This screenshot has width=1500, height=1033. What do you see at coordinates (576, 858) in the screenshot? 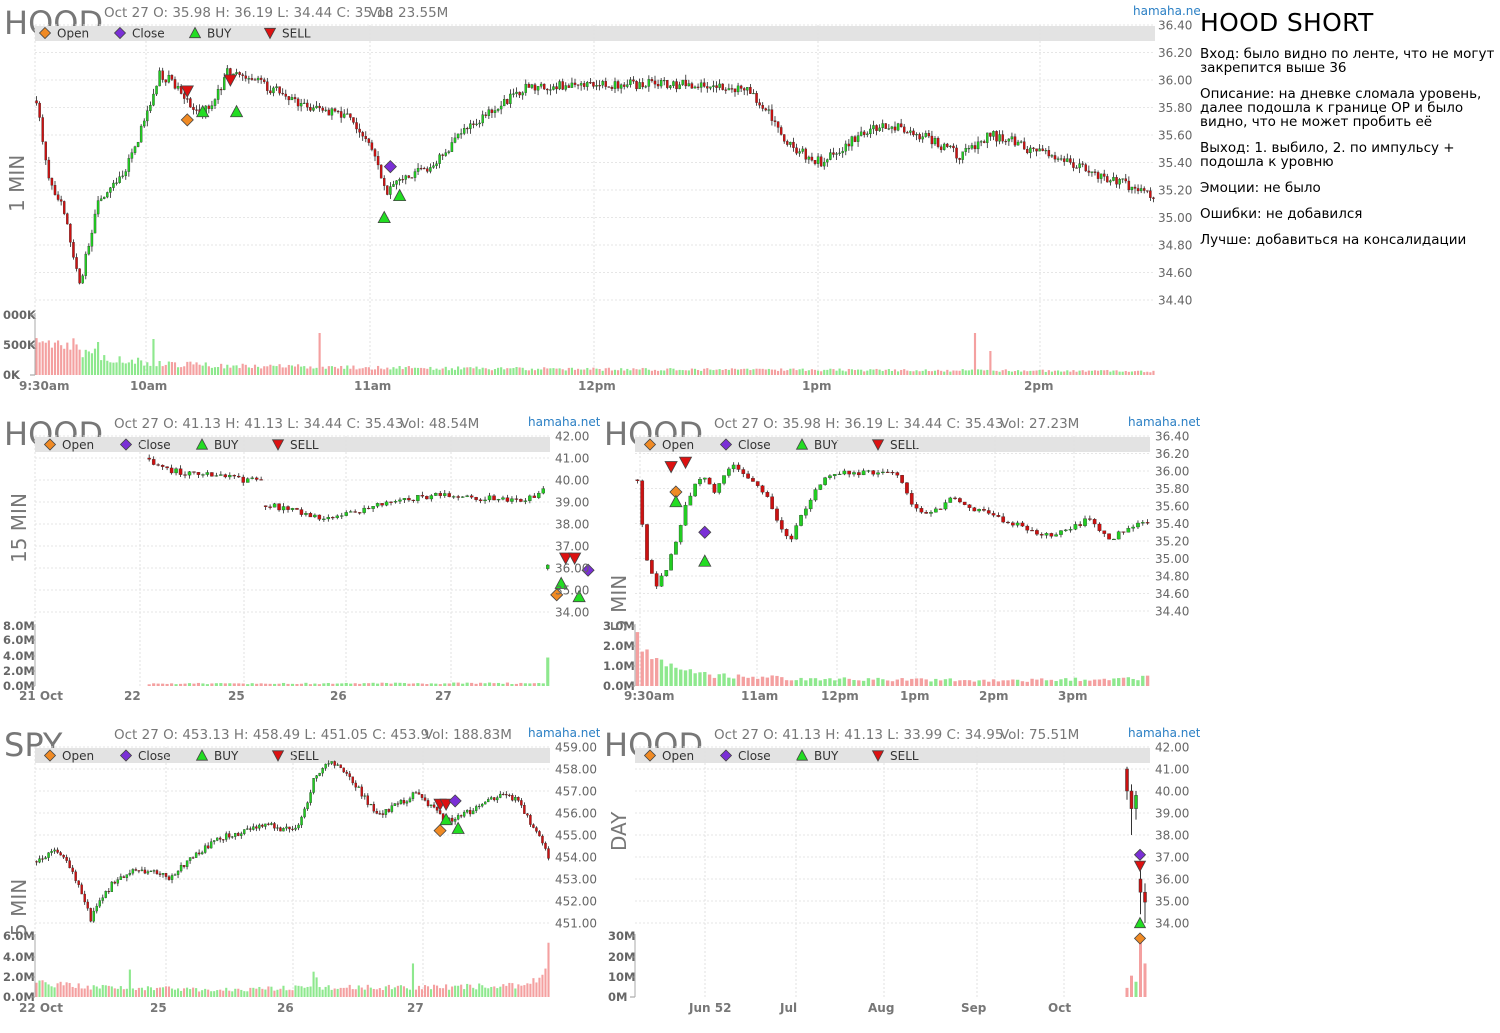
I see `price-tick-label: 454.00` at bounding box center [576, 858].